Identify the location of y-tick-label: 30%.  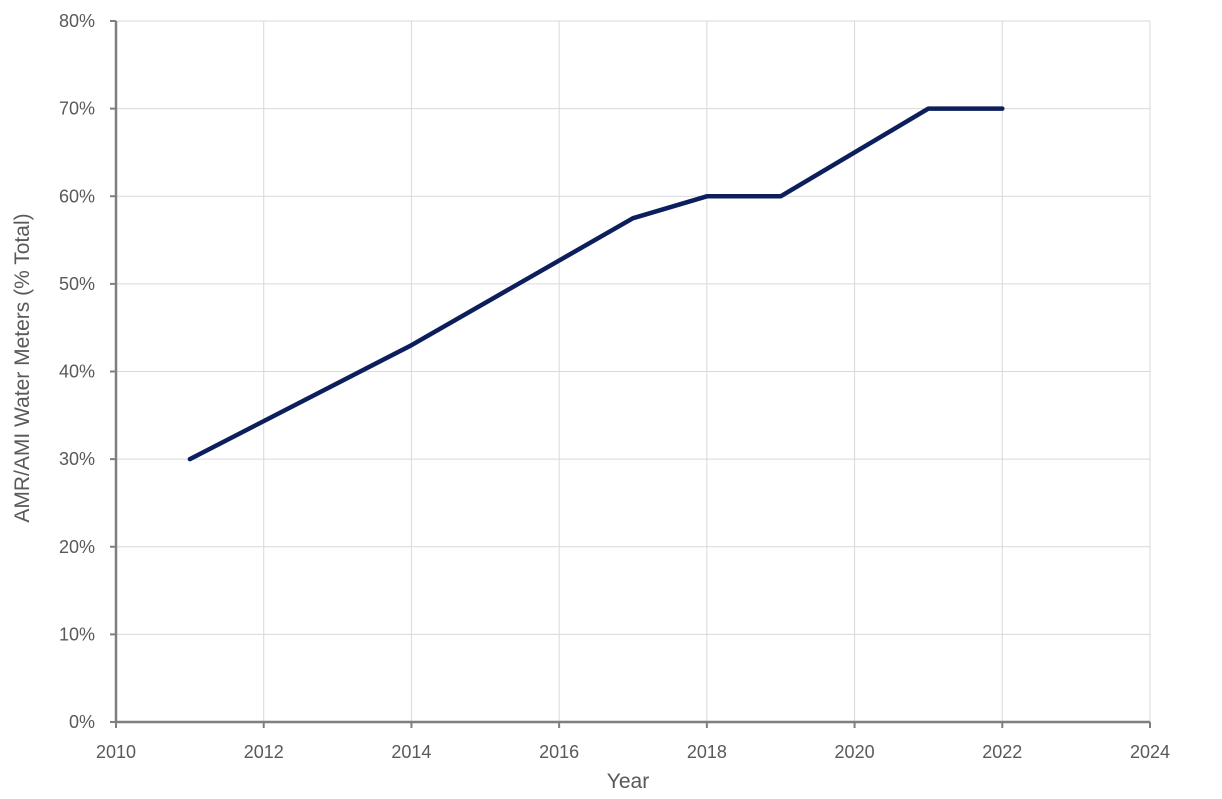
(77, 459).